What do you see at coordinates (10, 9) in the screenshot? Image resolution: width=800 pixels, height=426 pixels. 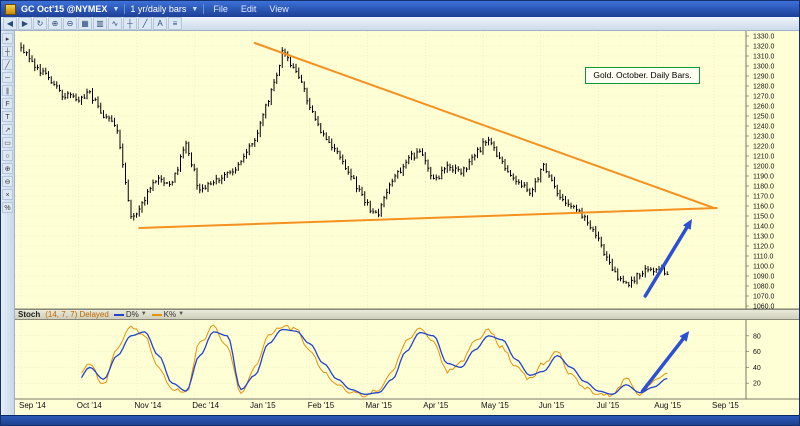 I see `app-icon` at bounding box center [10, 9].